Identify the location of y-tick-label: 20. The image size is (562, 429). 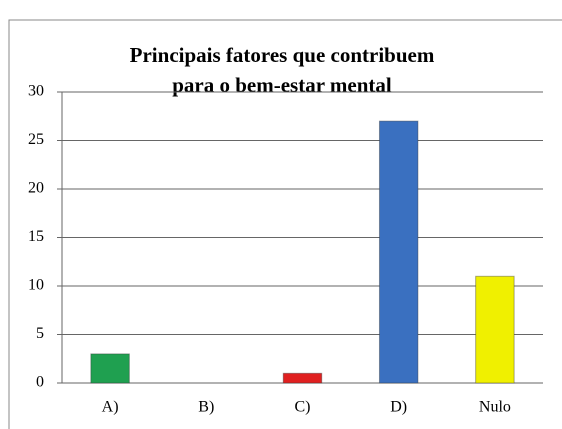
(36, 188).